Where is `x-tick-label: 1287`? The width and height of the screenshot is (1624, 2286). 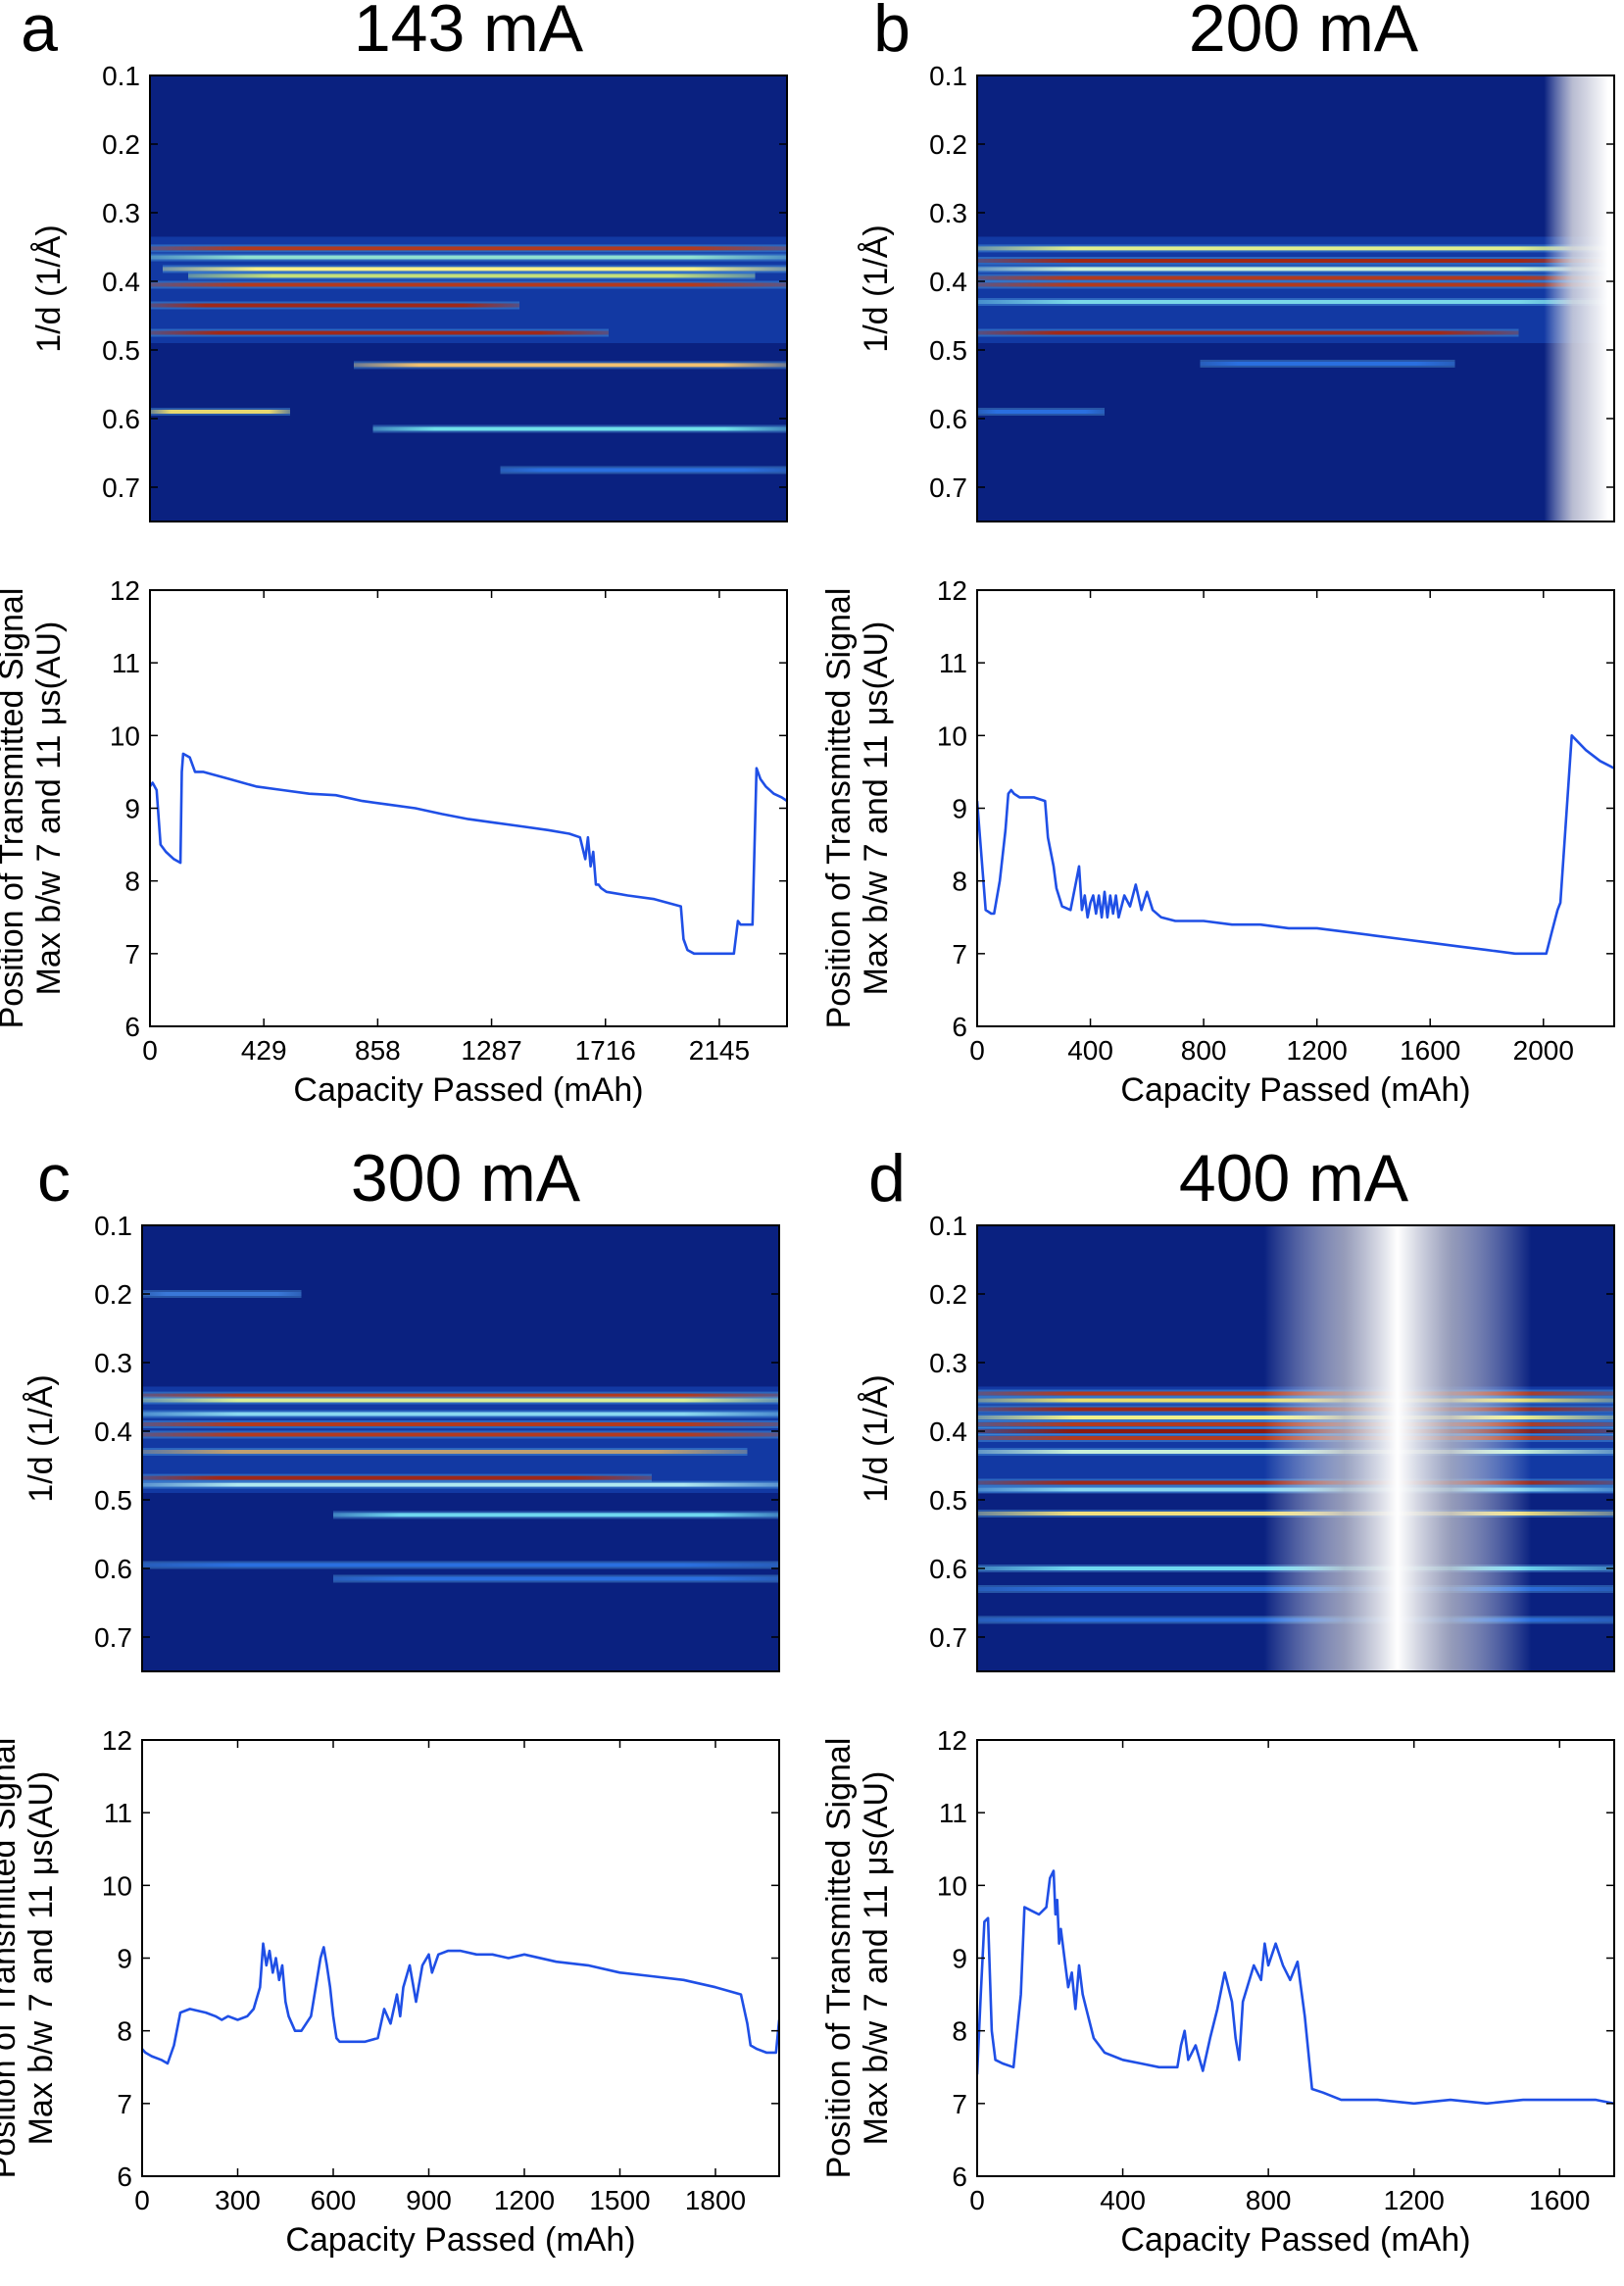 x-tick-label: 1287 is located at coordinates (491, 1051).